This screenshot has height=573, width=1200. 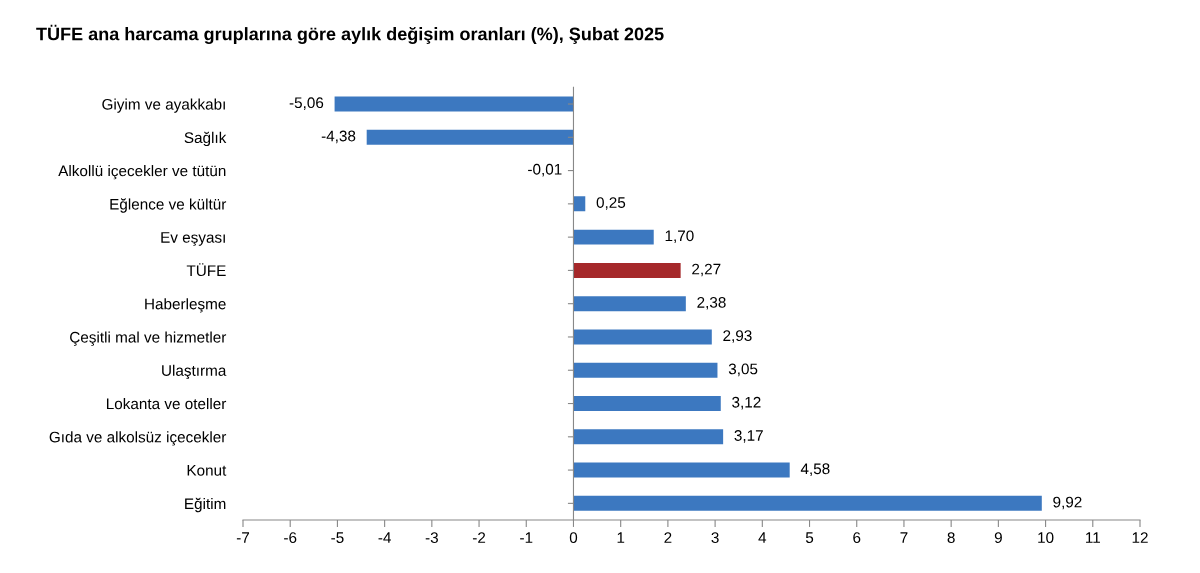 I want to click on data-label: 2,38, so click(x=711, y=303).